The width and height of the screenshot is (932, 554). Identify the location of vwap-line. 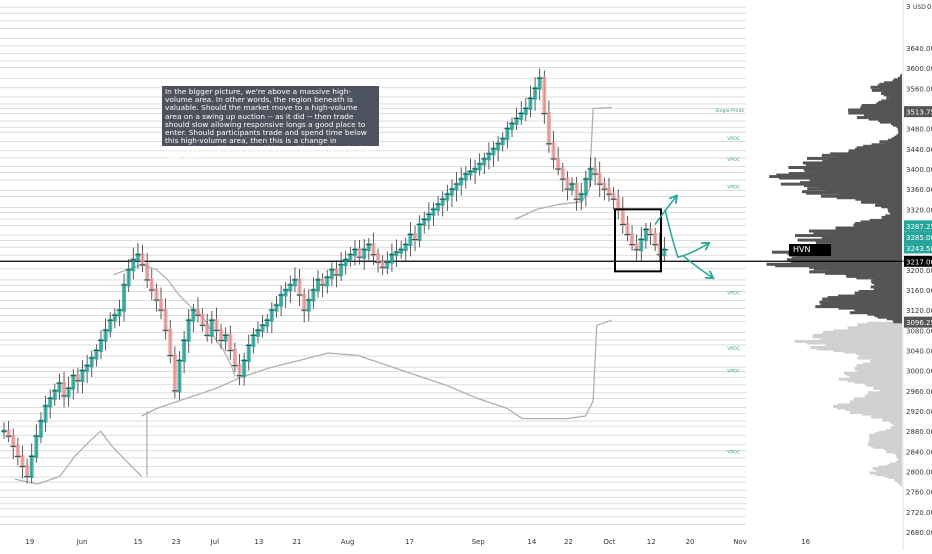
(78, 457).